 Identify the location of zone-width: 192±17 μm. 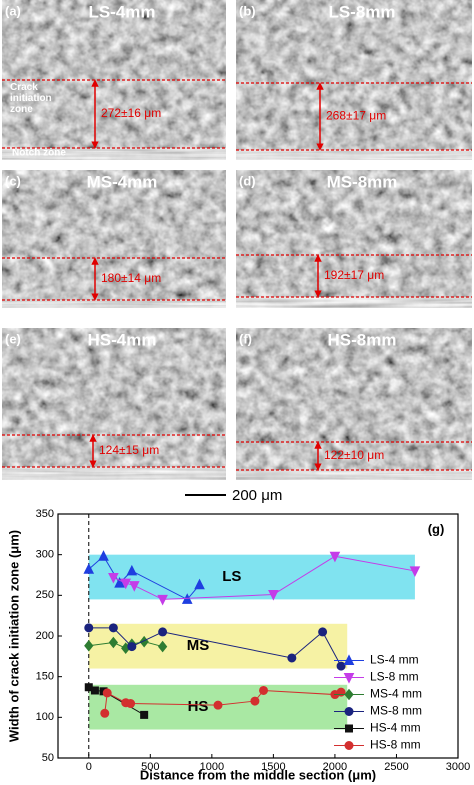
(354, 275).